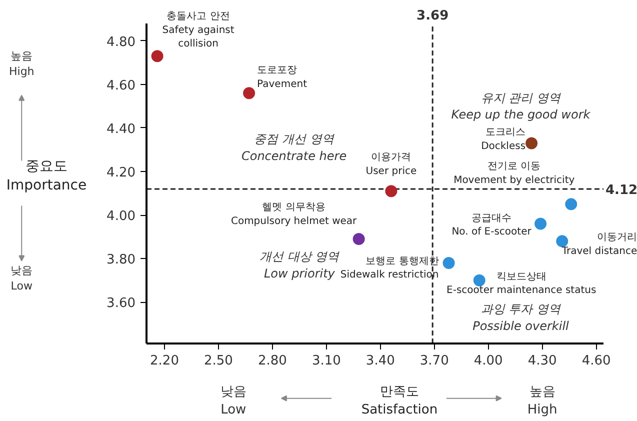 The image size is (637, 421). Describe the element at coordinates (121, 86) in the screenshot. I see `y-tick-label: 4.60` at that location.